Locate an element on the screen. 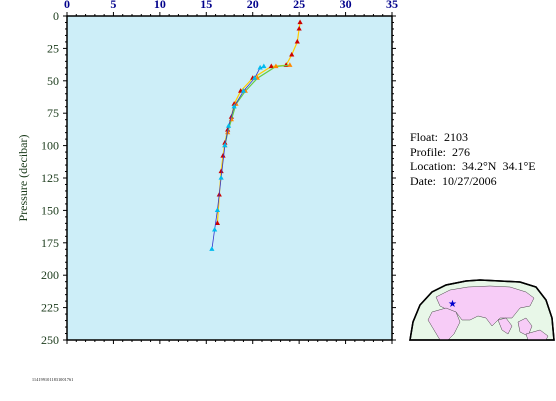 This screenshot has height=401, width=556. float-label: Float: is located at coordinates (424, 137).